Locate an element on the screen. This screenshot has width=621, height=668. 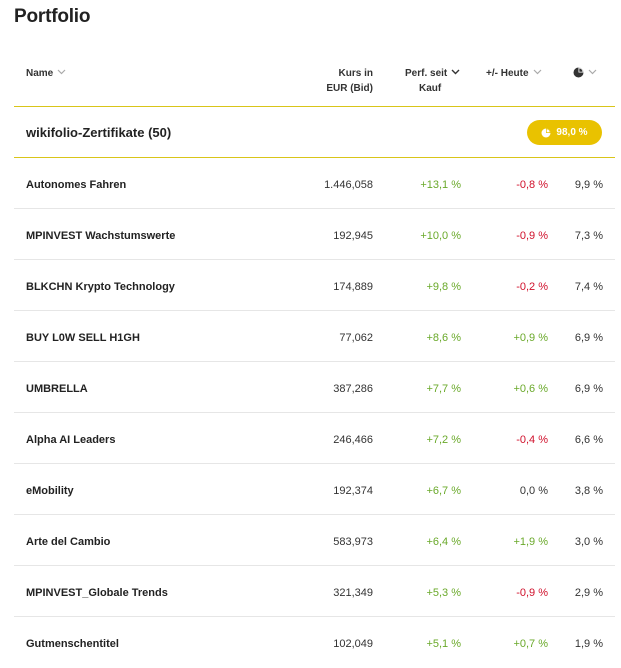
table-row: Alpha AI Leaders 246,466 +7,2 % -0,4 % 6,6 % is located at coordinates (314, 438).